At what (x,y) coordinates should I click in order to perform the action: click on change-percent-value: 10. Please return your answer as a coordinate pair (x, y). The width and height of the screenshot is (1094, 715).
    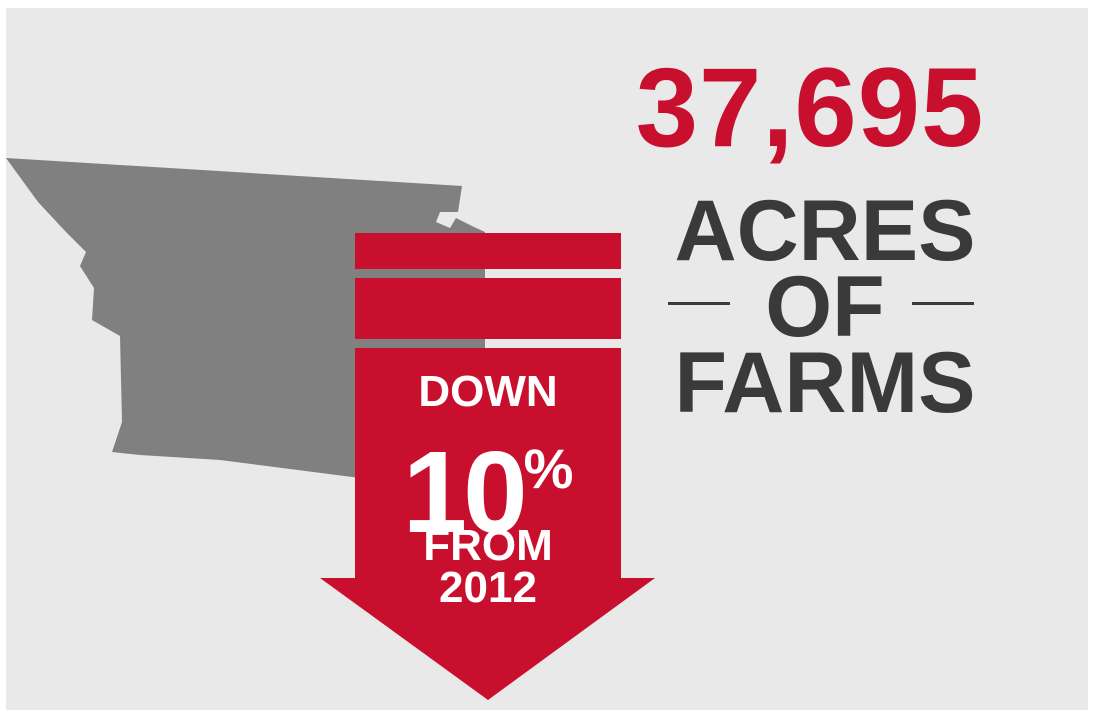
    Looking at the image, I should click on (465, 492).